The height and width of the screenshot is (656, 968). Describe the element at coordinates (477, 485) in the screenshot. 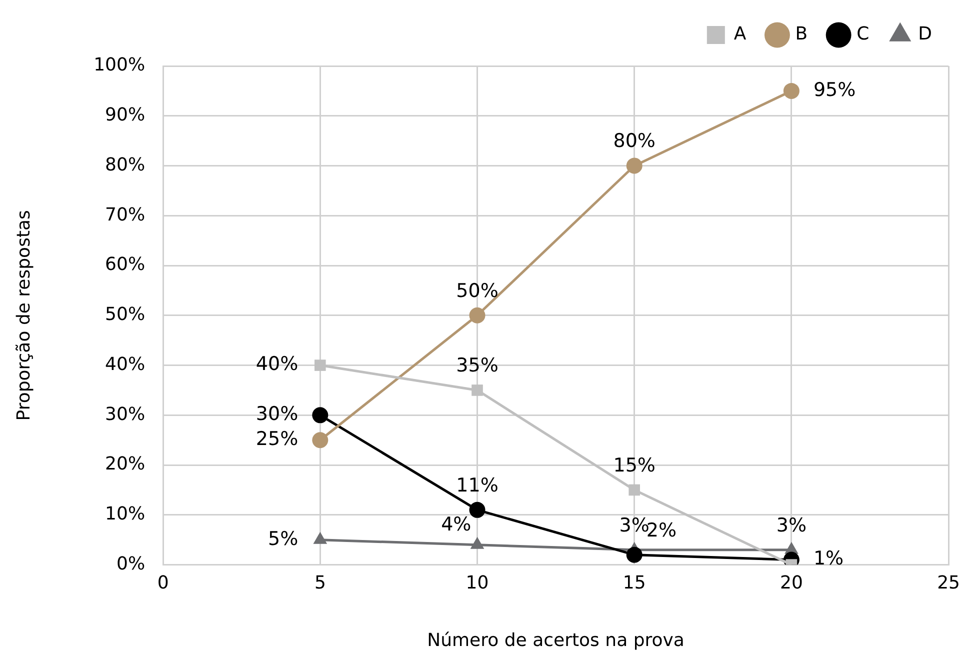

I see `data-label: 11%` at that location.